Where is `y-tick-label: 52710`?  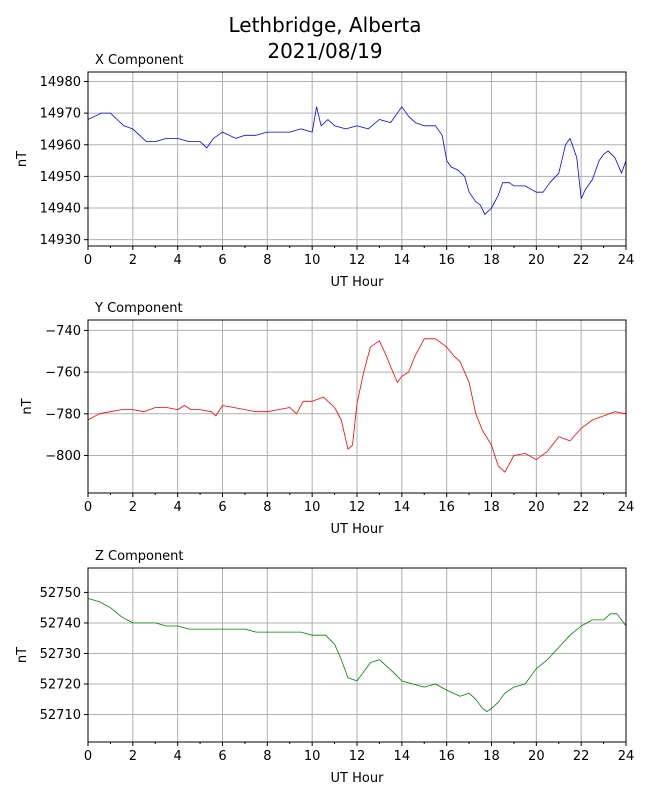
y-tick-label: 52710 is located at coordinates (60, 715).